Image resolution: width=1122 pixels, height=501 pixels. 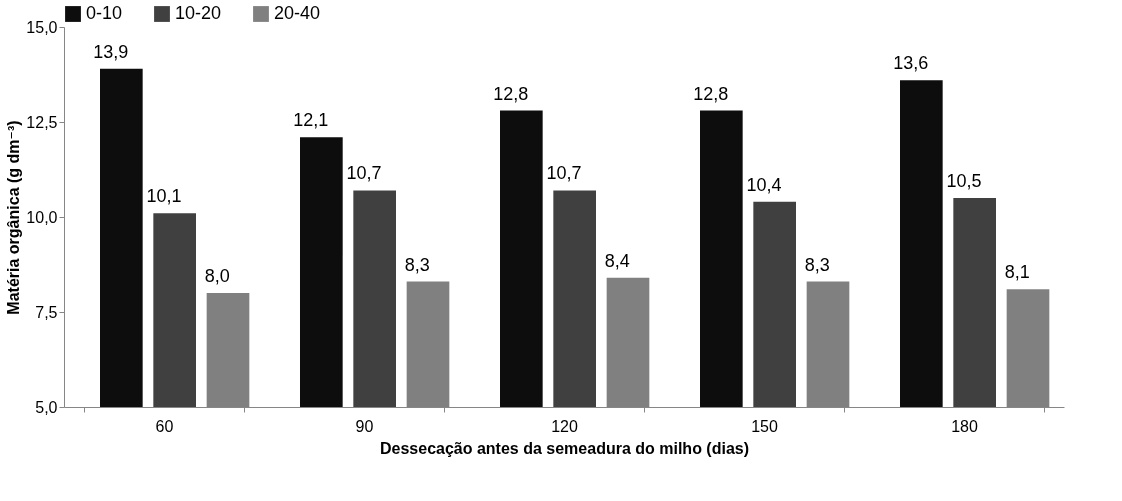 I want to click on y-tick-label: 12,5, so click(x=42, y=122).